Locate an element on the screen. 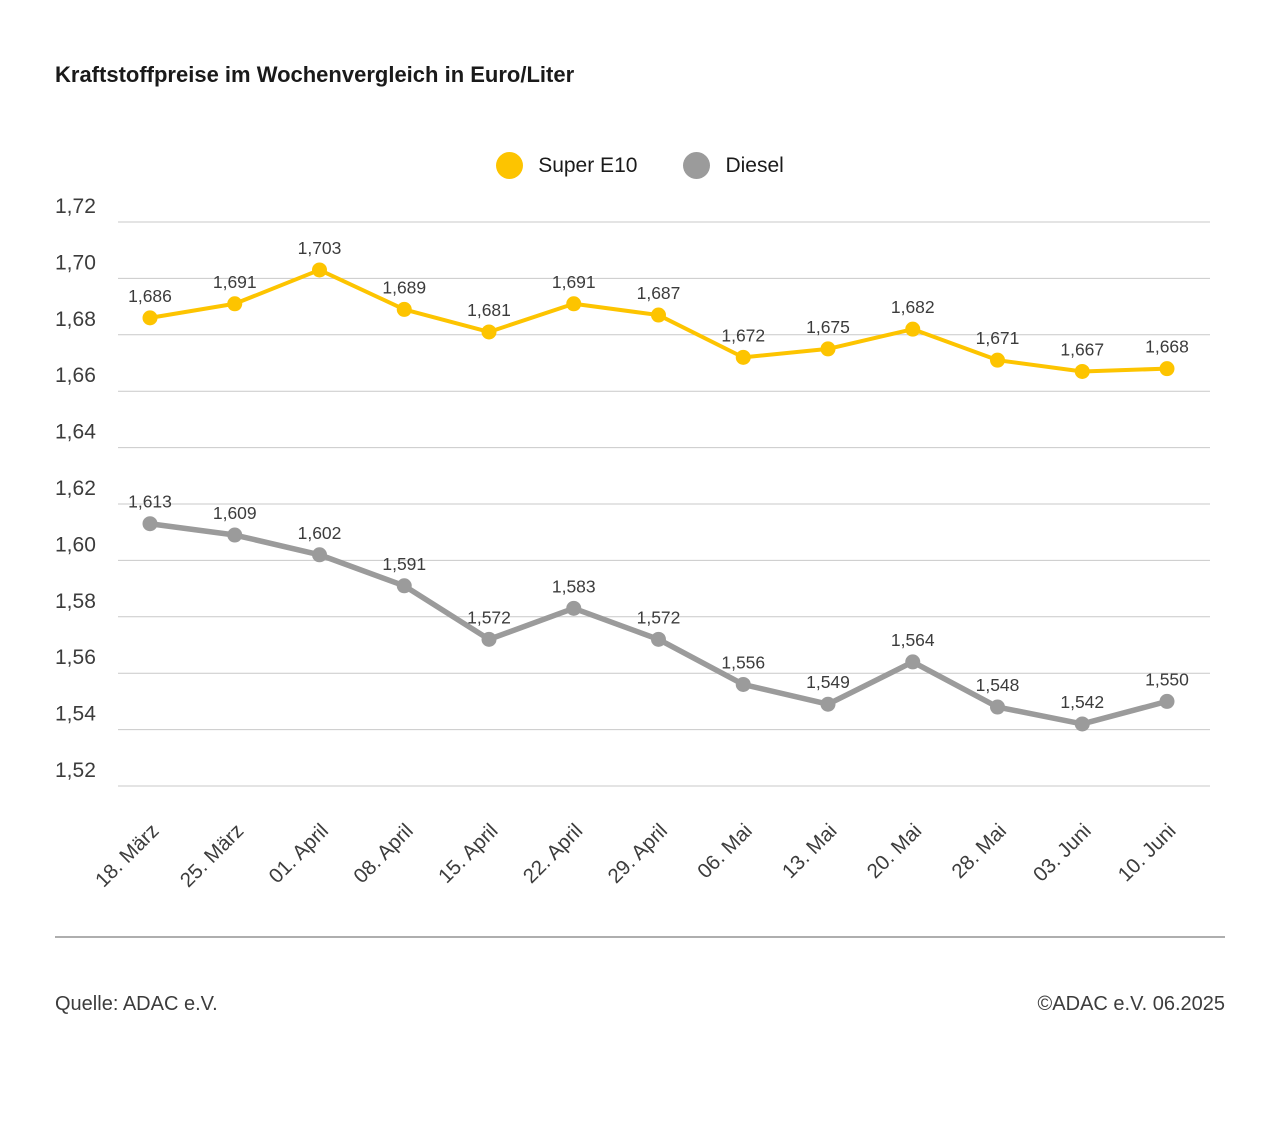 The image size is (1280, 1122). legend-dot-diesel is located at coordinates (697, 165).